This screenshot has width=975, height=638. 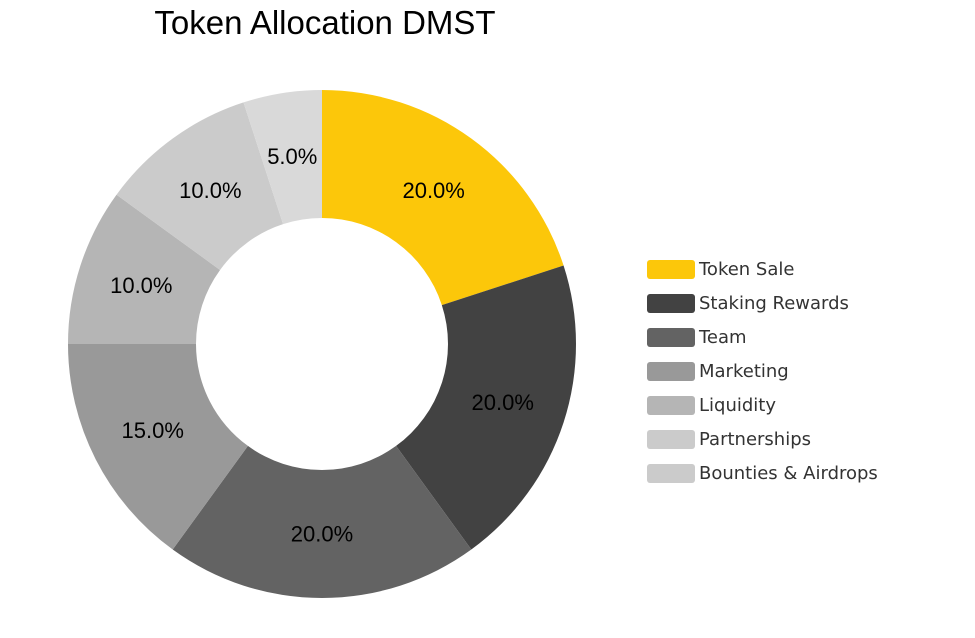 I want to click on slice-liquidity, so click(x=144, y=269).